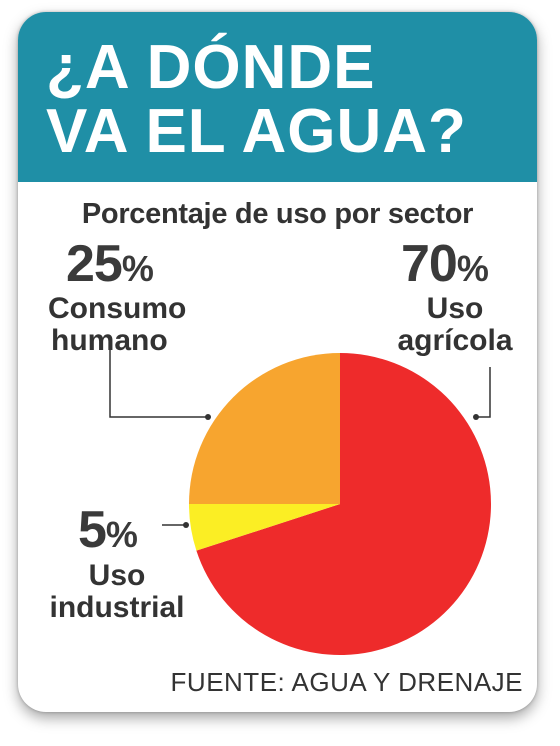 This screenshot has height=746, width=560. I want to click on agricola-line-1: Uso, so click(455, 308).